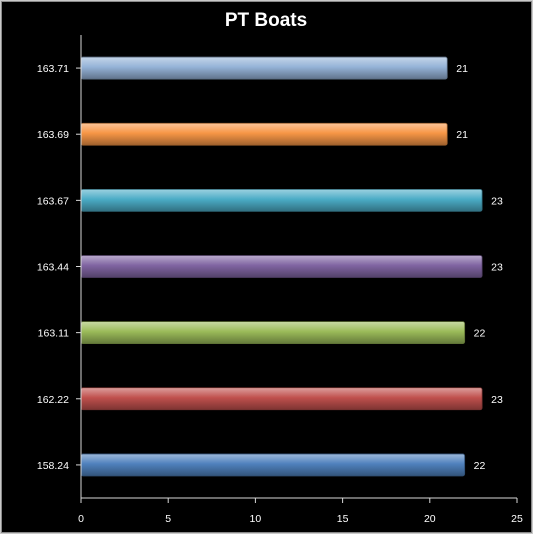  What do you see at coordinates (168, 519) in the screenshot?
I see `x-tick-label: 5` at bounding box center [168, 519].